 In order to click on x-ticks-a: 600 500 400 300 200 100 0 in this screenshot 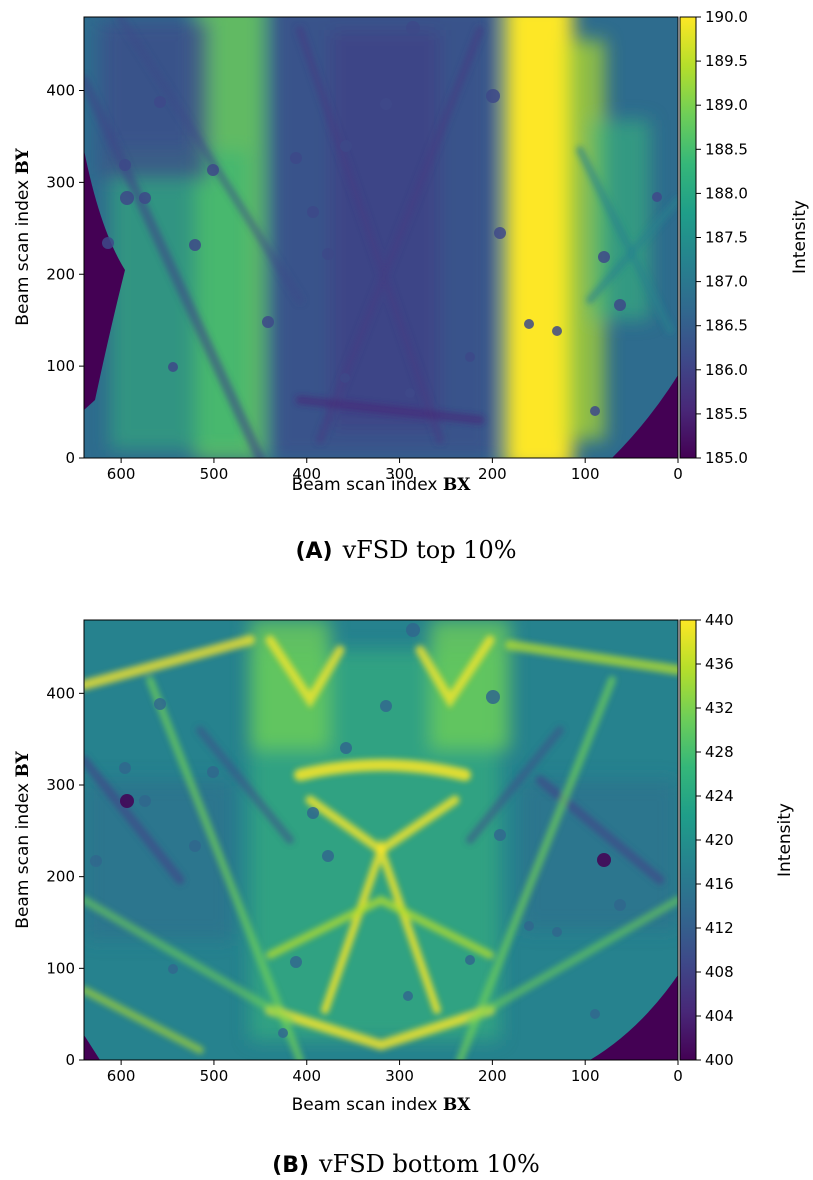, I will do `click(395, 470)`.